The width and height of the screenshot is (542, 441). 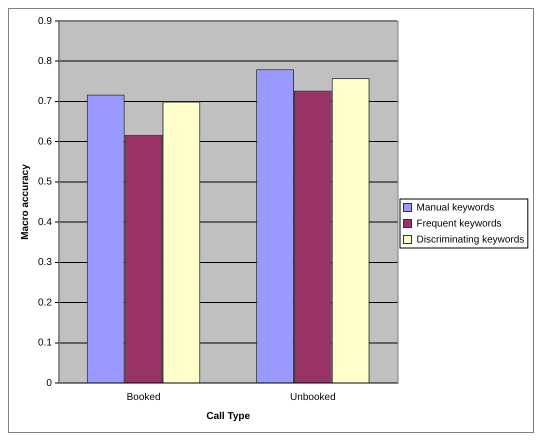 What do you see at coordinates (143, 397) in the screenshot?
I see `x-tick-label: Booked` at bounding box center [143, 397].